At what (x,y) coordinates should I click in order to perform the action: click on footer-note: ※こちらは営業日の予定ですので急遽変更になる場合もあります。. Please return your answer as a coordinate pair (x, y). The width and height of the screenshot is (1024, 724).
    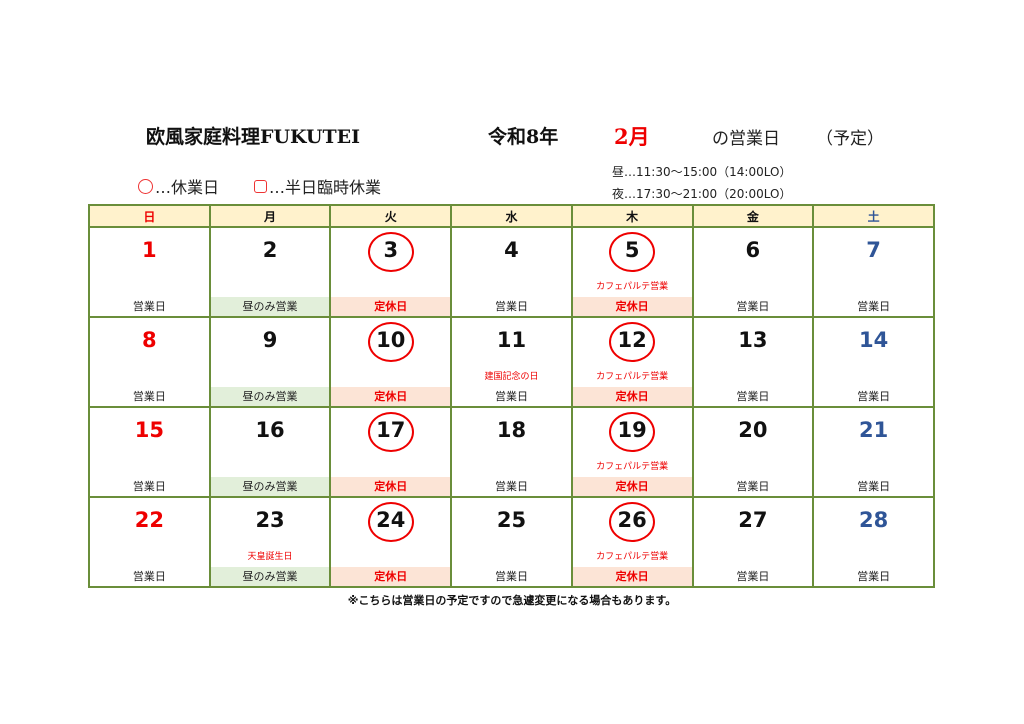
    Looking at the image, I should click on (512, 600).